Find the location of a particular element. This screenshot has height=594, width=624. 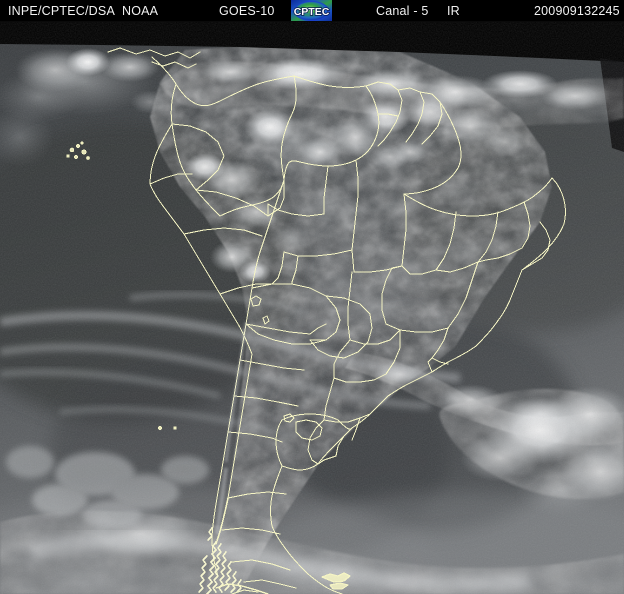

cptec-logo: CPTEC is located at coordinates (311, 11).